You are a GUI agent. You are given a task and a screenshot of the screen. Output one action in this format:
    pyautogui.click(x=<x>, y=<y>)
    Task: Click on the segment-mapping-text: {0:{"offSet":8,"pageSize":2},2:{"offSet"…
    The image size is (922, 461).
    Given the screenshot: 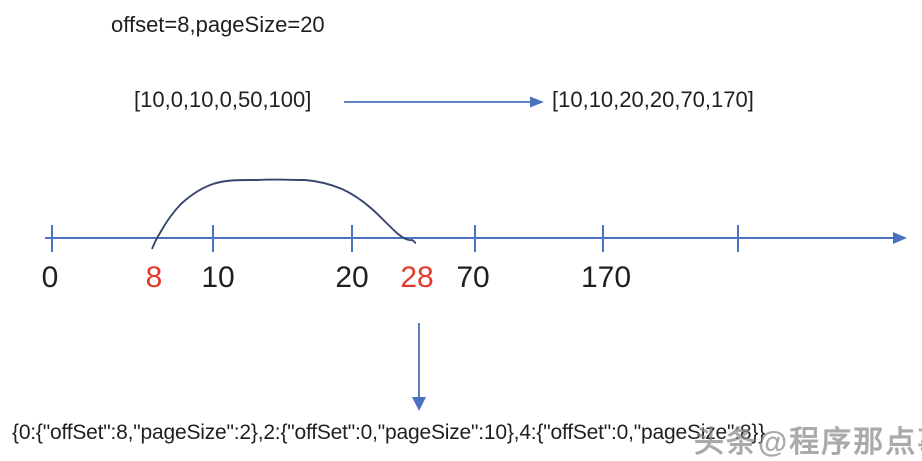 What is the action you would take?
    pyautogui.click(x=389, y=432)
    